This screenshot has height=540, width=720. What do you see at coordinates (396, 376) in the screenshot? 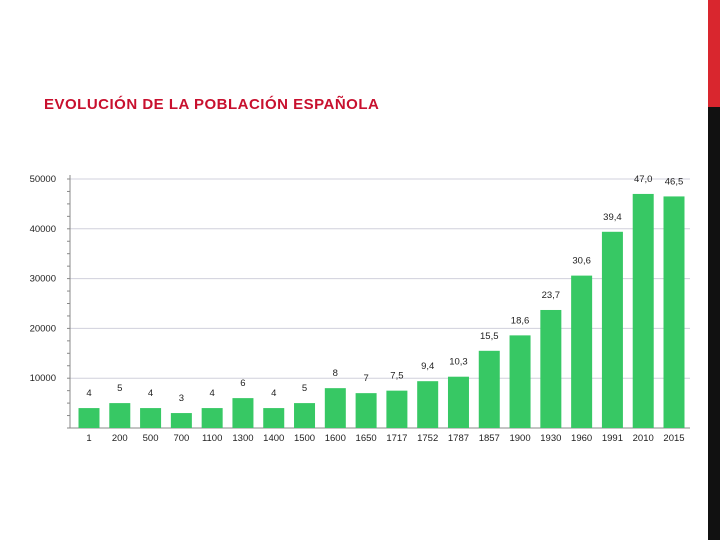
I see `data-label-1717: 7,5` at bounding box center [396, 376].